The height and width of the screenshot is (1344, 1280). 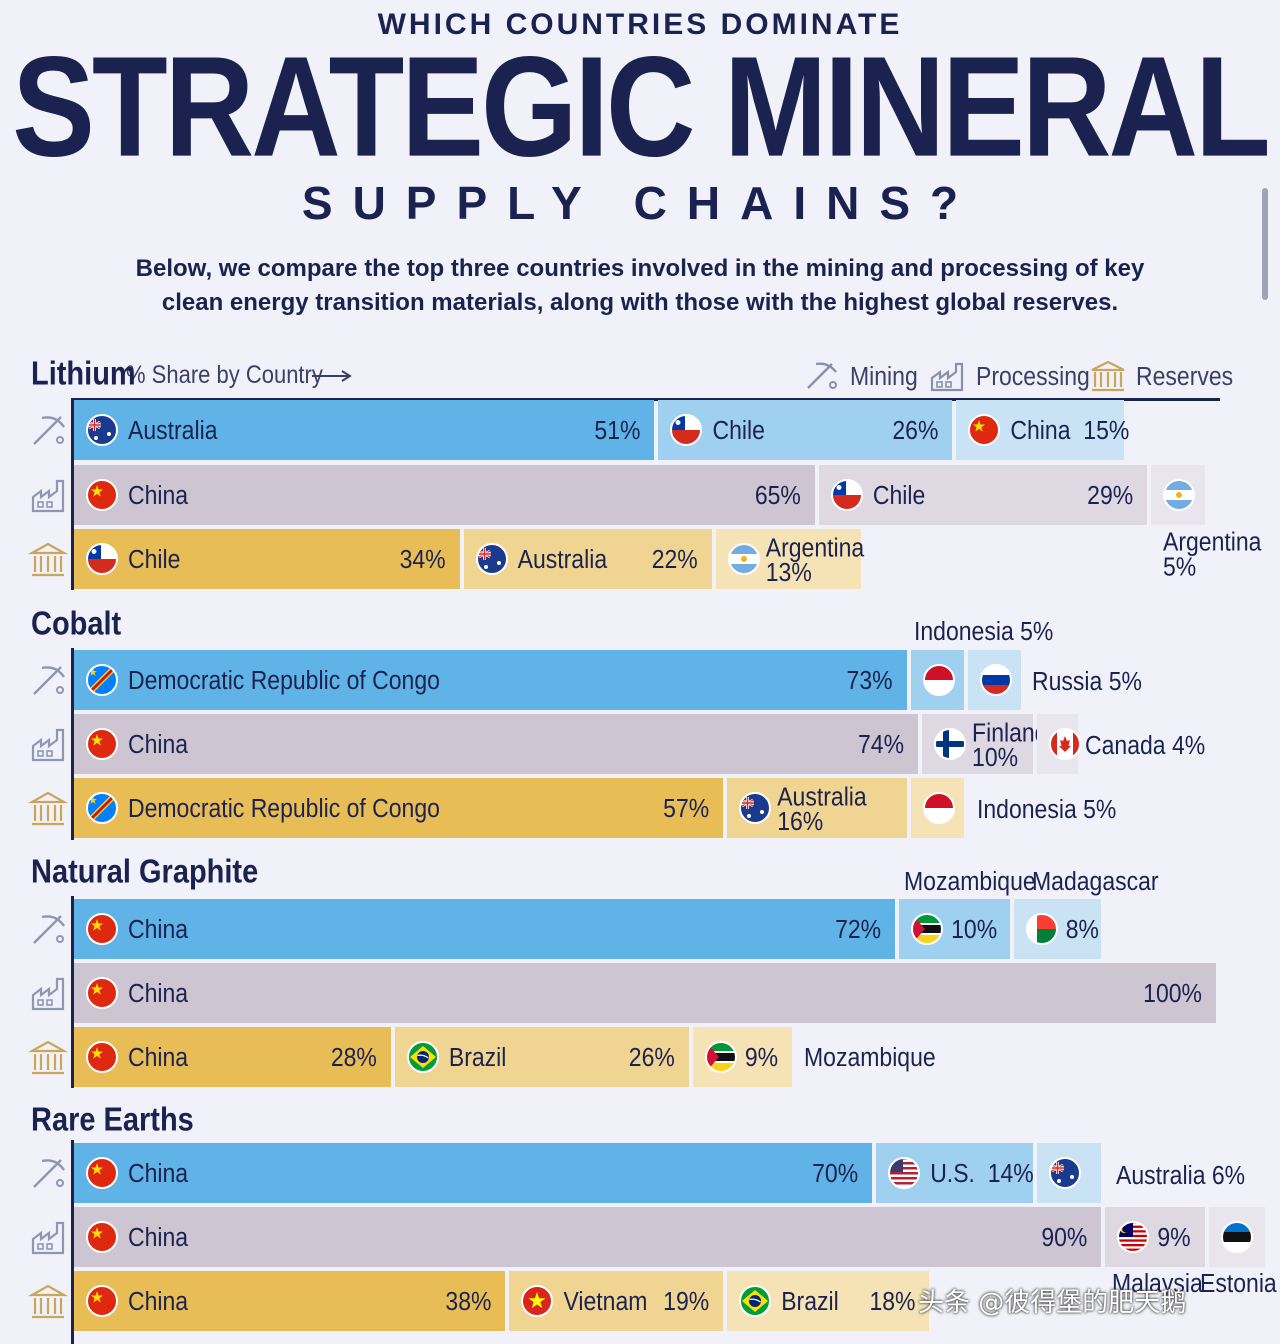 What do you see at coordinates (102, 559) in the screenshot?
I see `chile-flag-icon` at bounding box center [102, 559].